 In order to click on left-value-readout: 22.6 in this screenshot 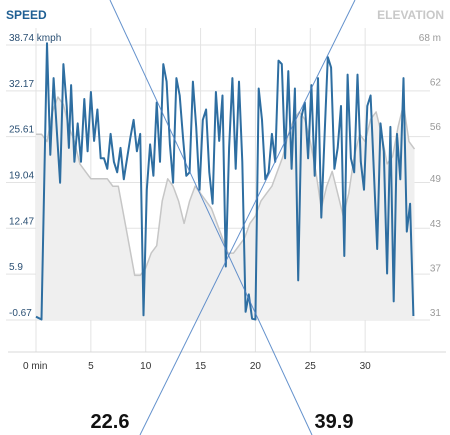, I will do `click(110, 422)`.